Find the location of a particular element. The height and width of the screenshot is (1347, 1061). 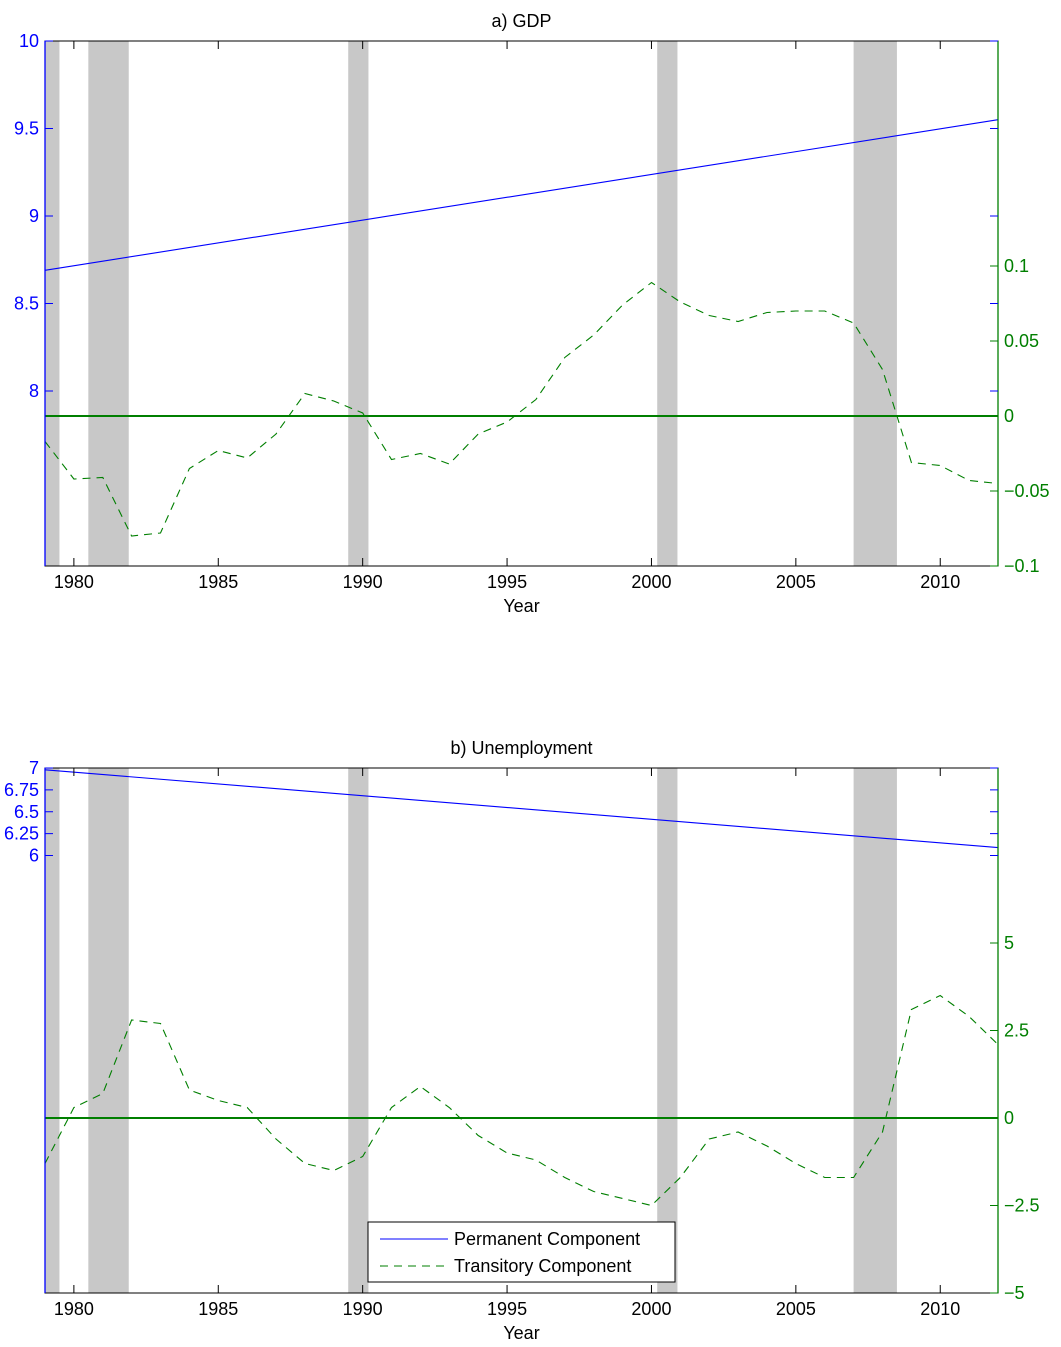

unemployment-left-tick-label: 6.75 is located at coordinates (21, 790).